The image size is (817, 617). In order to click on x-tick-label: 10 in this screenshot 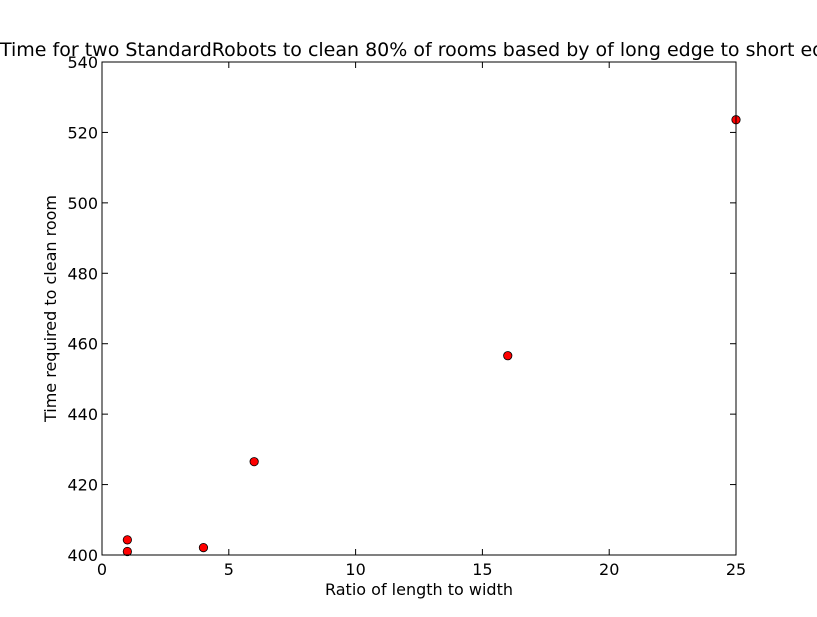, I will do `click(355, 569)`.